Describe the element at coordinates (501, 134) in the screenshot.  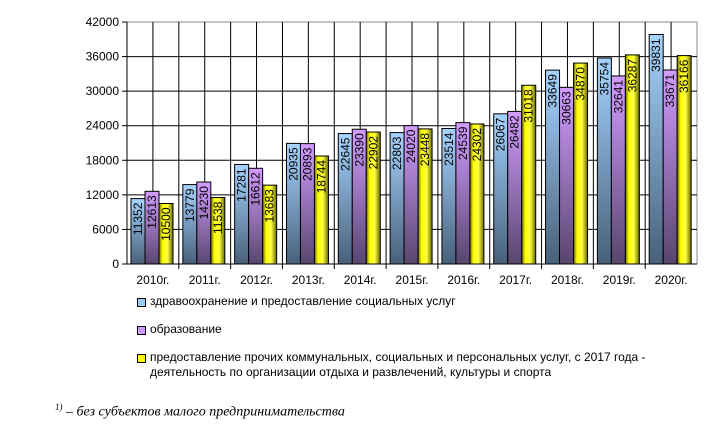
I see `data-label: 26067` at that location.